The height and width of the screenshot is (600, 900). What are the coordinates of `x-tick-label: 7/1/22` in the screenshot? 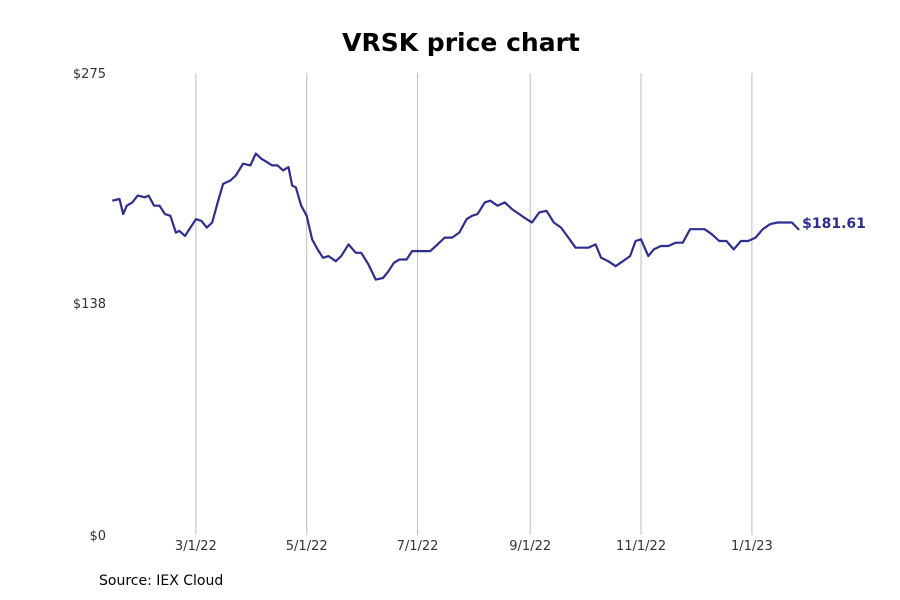 It's located at (418, 546).